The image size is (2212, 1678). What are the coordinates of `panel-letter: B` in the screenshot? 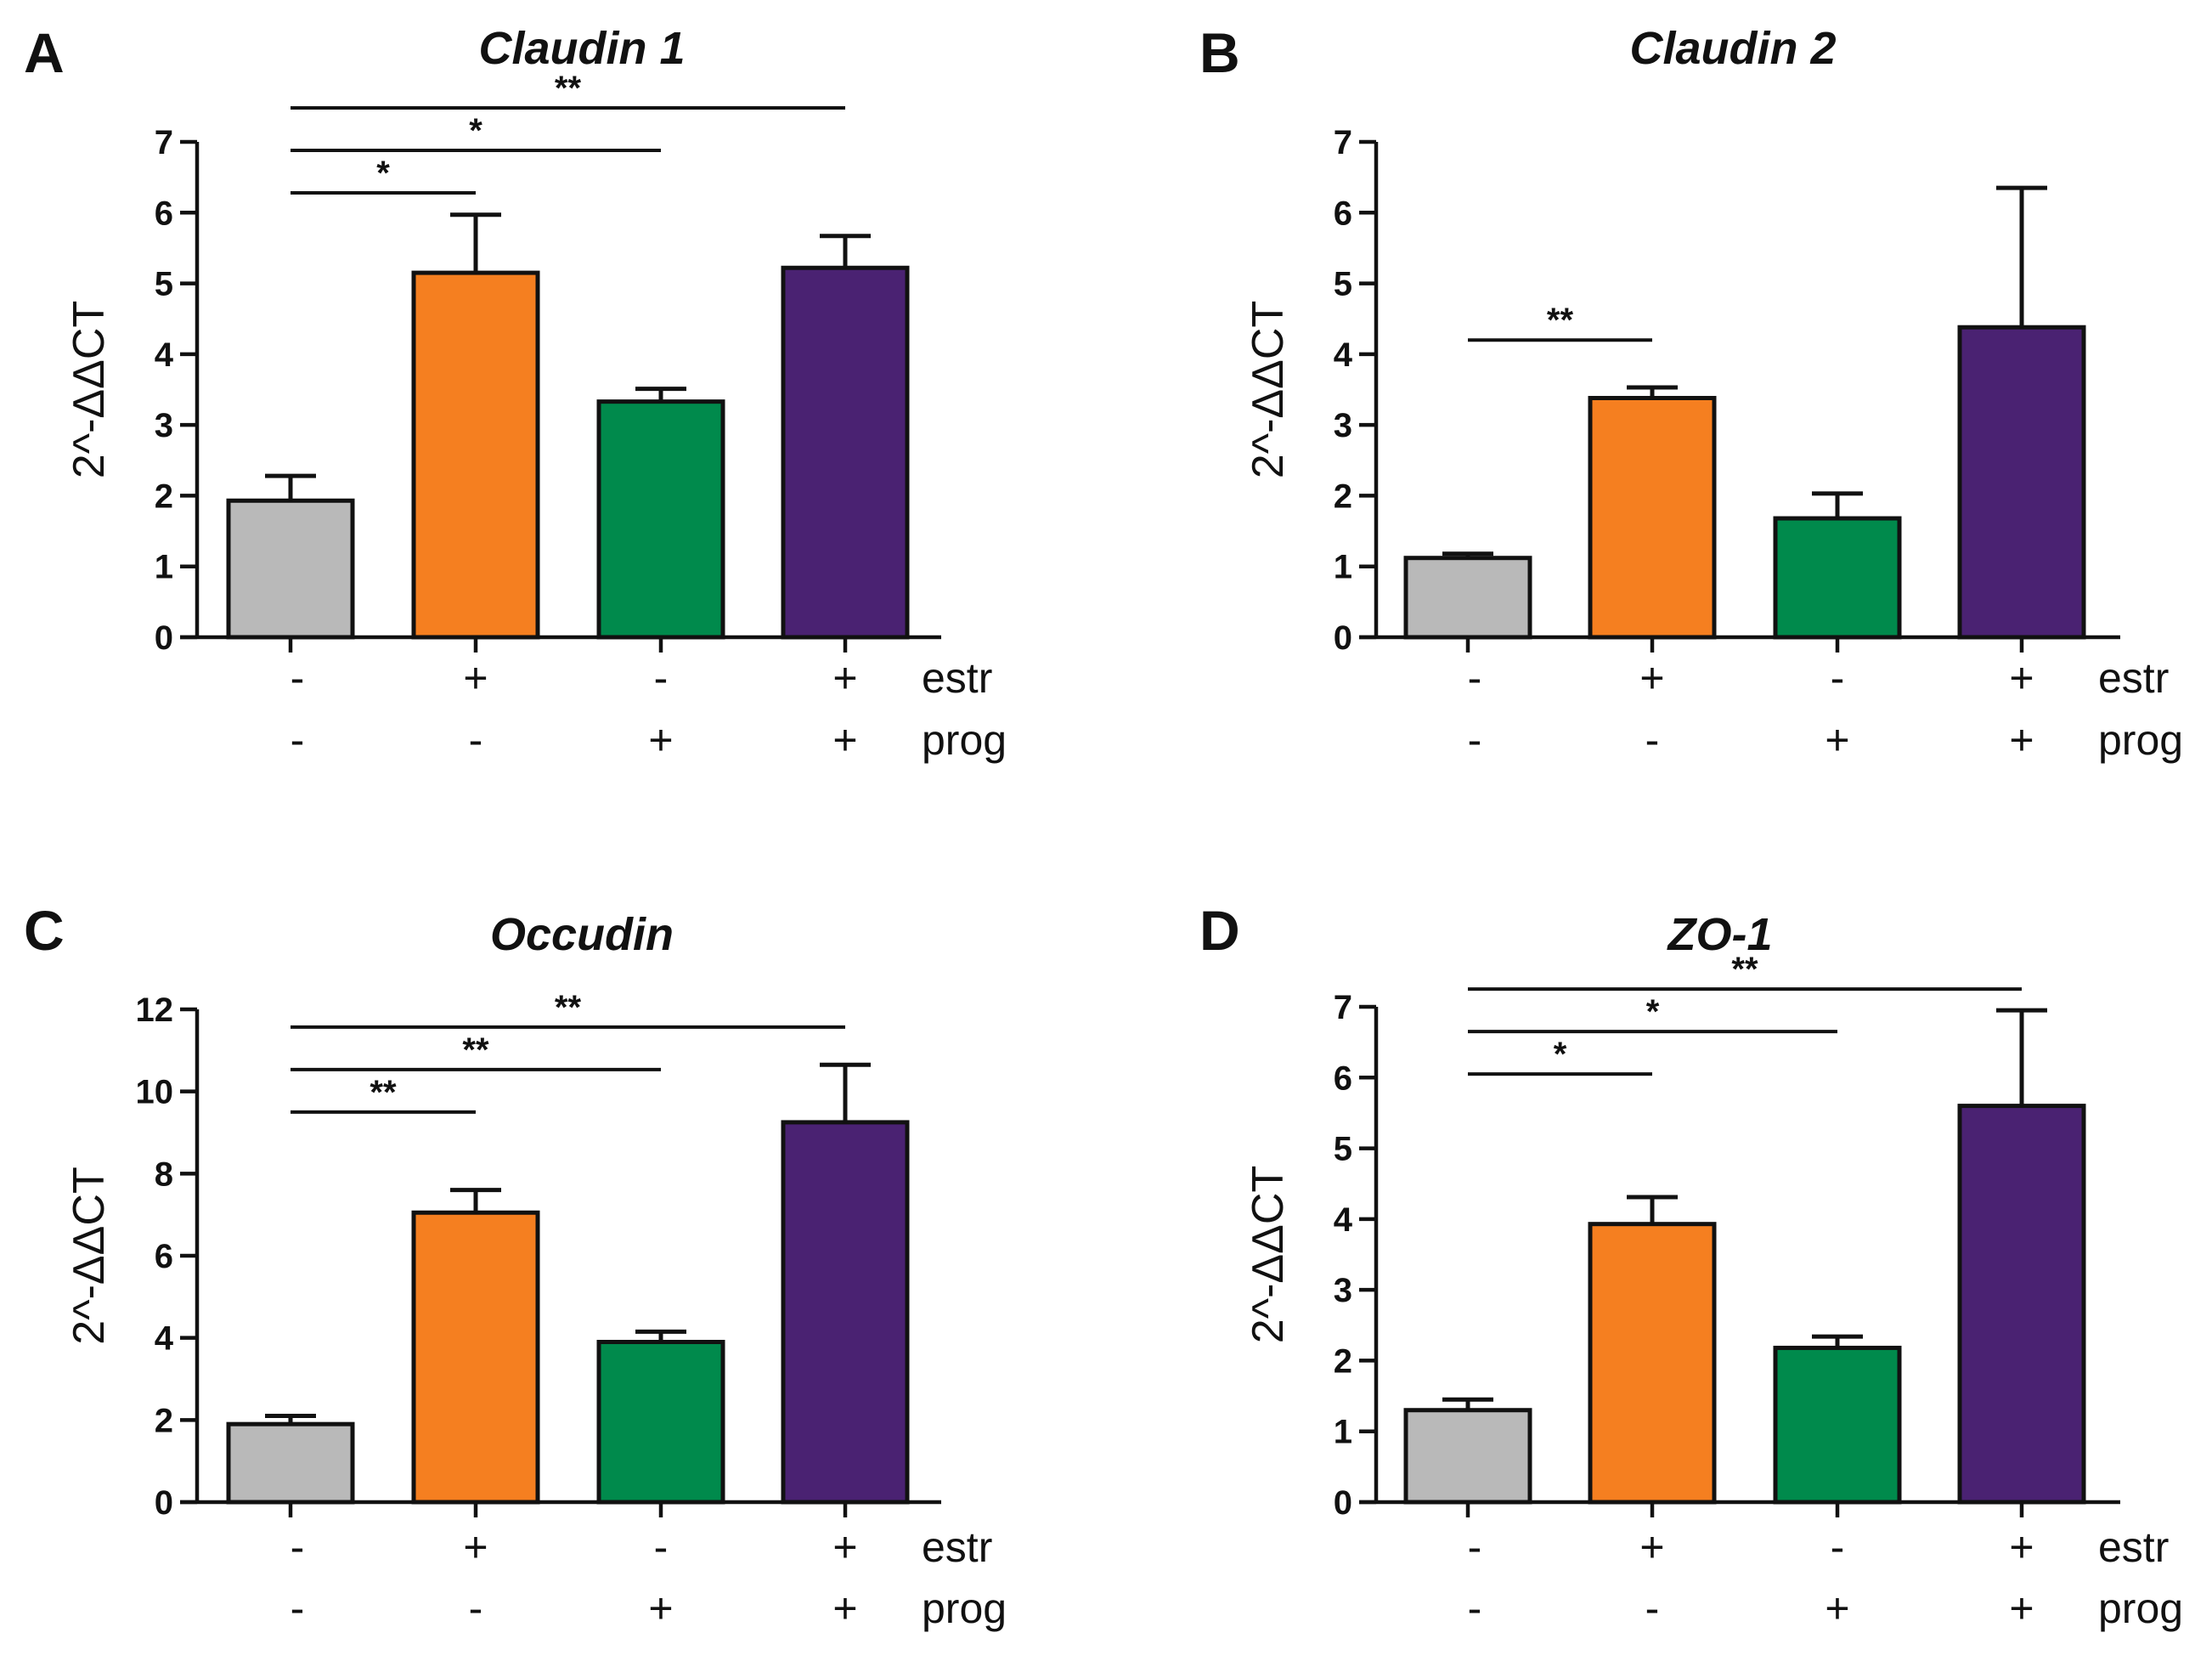 It's located at (1219, 52).